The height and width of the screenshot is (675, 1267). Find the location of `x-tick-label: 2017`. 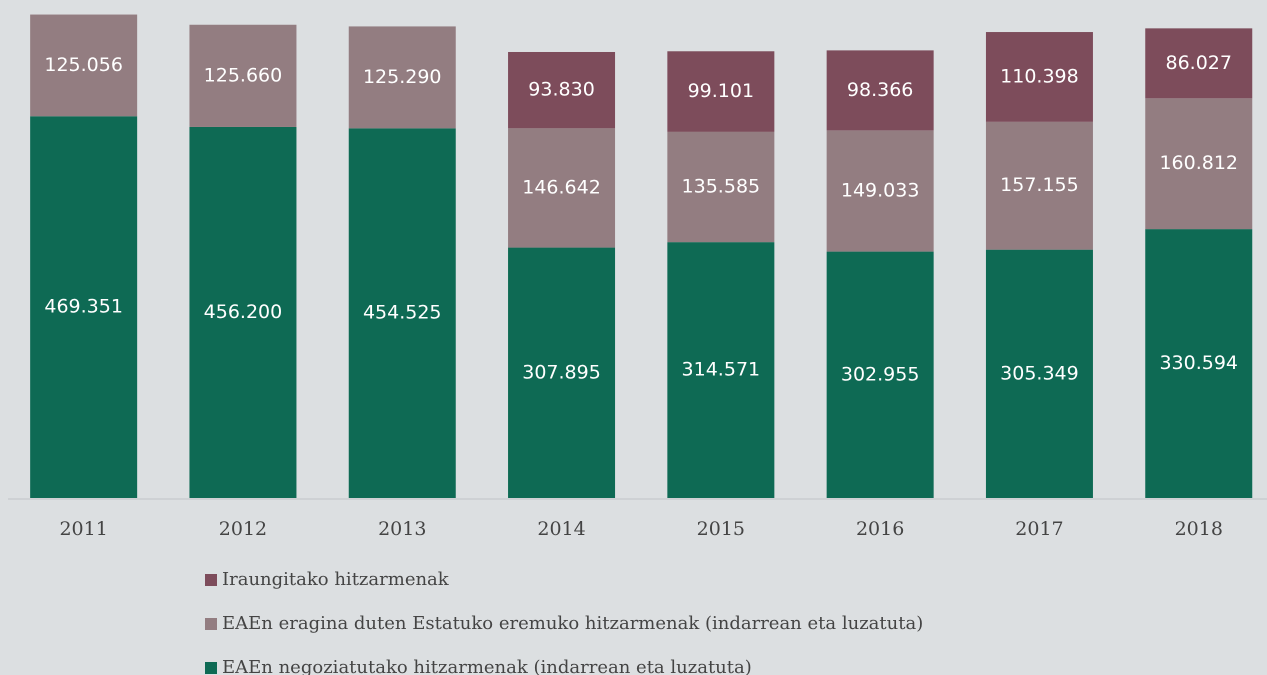

x-tick-label: 2017 is located at coordinates (1039, 529).